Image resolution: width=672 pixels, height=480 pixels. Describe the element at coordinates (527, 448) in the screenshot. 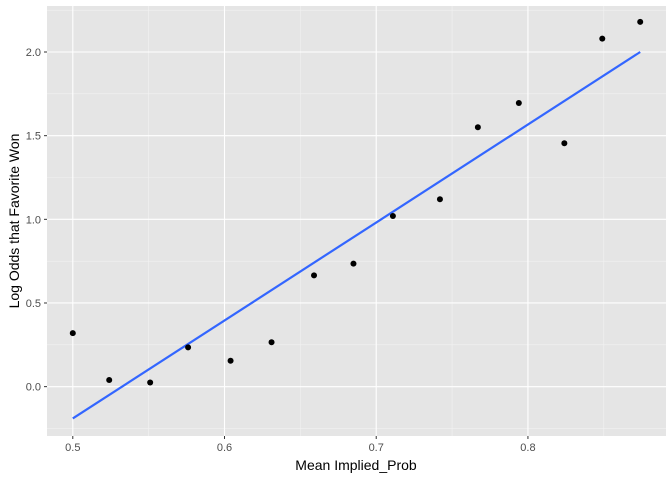

I see `x-tick-label: 0.8` at that location.